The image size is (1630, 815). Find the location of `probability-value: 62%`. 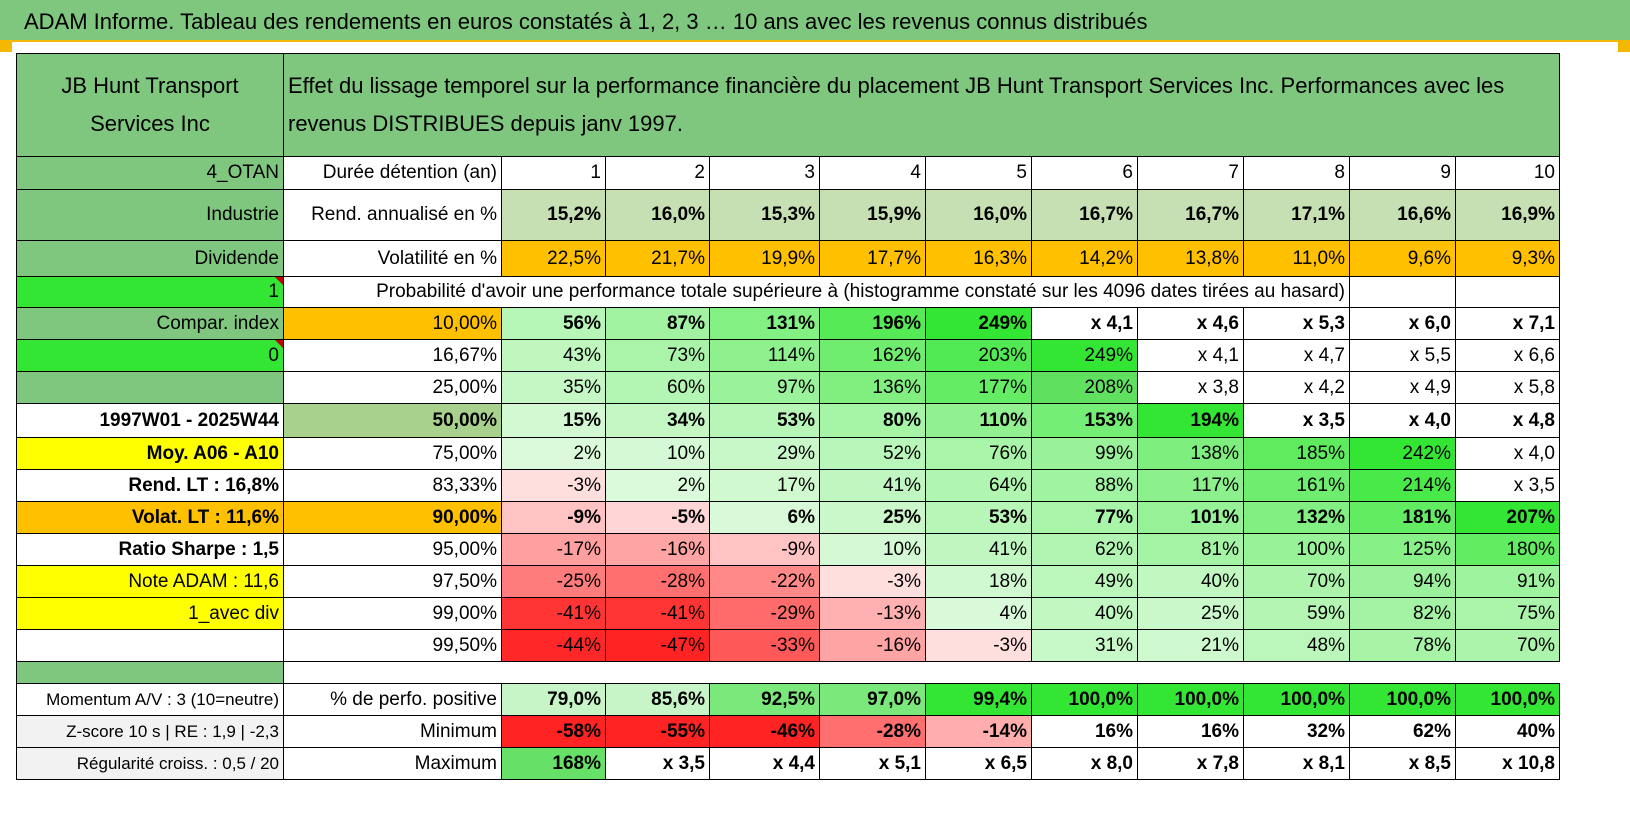

probability-value: 62% is located at coordinates (1084, 549).